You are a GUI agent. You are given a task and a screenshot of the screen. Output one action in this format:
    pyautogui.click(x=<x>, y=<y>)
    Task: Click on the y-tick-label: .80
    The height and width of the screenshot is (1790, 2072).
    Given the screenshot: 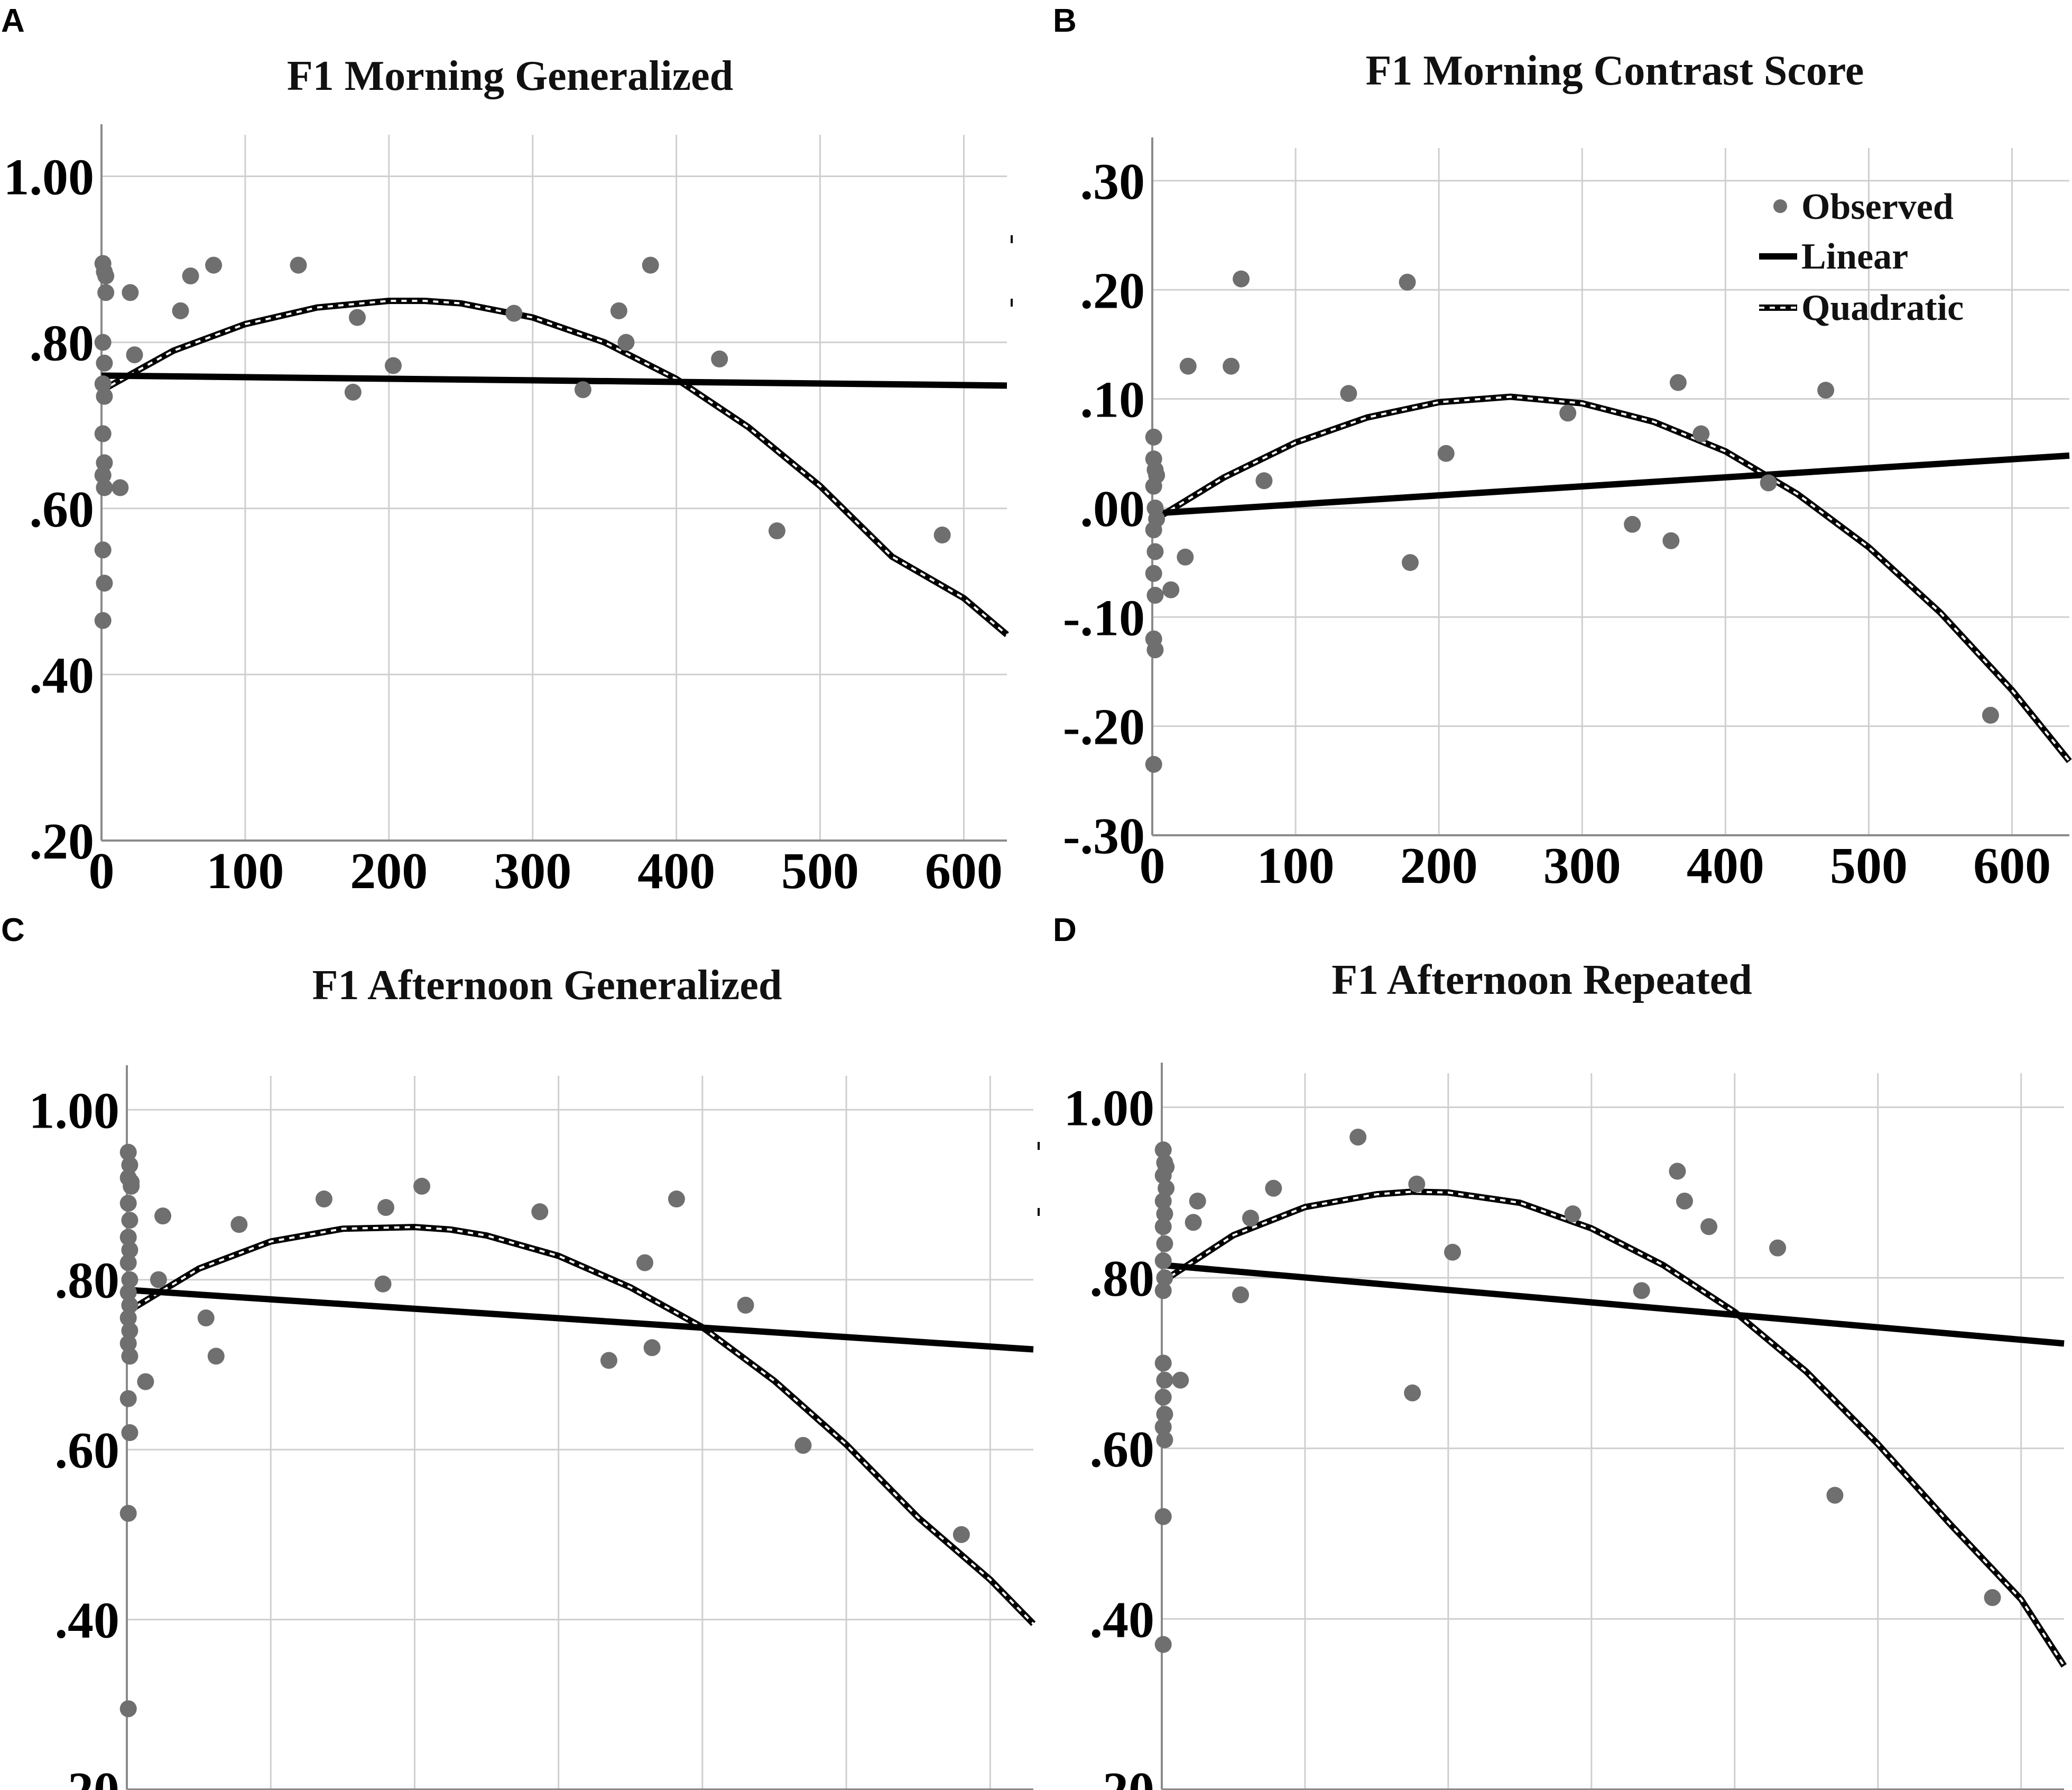 What is the action you would take?
    pyautogui.click(x=87, y=1280)
    